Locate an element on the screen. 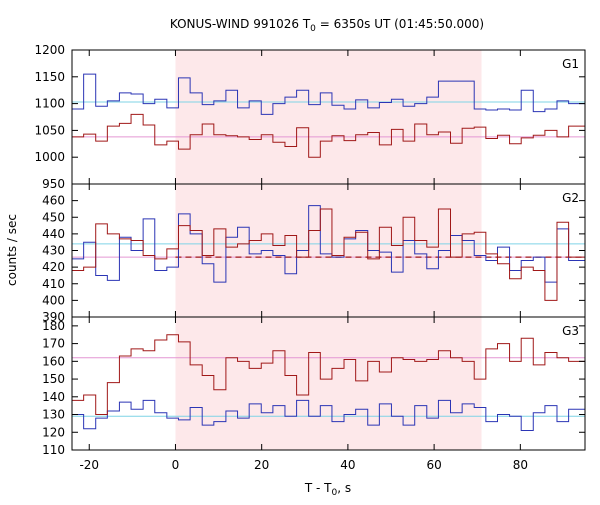 This screenshot has width=600, height=505. y-tick-label: 110 is located at coordinates (53, 450).